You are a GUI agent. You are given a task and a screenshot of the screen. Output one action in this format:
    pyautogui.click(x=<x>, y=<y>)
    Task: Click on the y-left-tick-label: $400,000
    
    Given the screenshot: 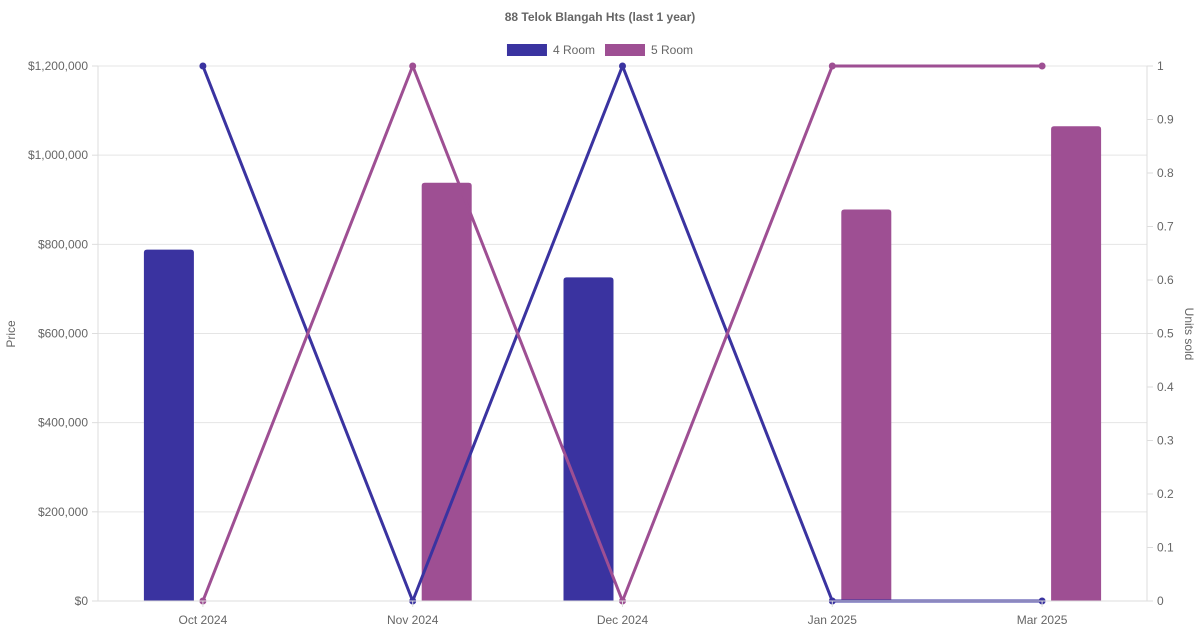 What is the action you would take?
    pyautogui.click(x=63, y=423)
    